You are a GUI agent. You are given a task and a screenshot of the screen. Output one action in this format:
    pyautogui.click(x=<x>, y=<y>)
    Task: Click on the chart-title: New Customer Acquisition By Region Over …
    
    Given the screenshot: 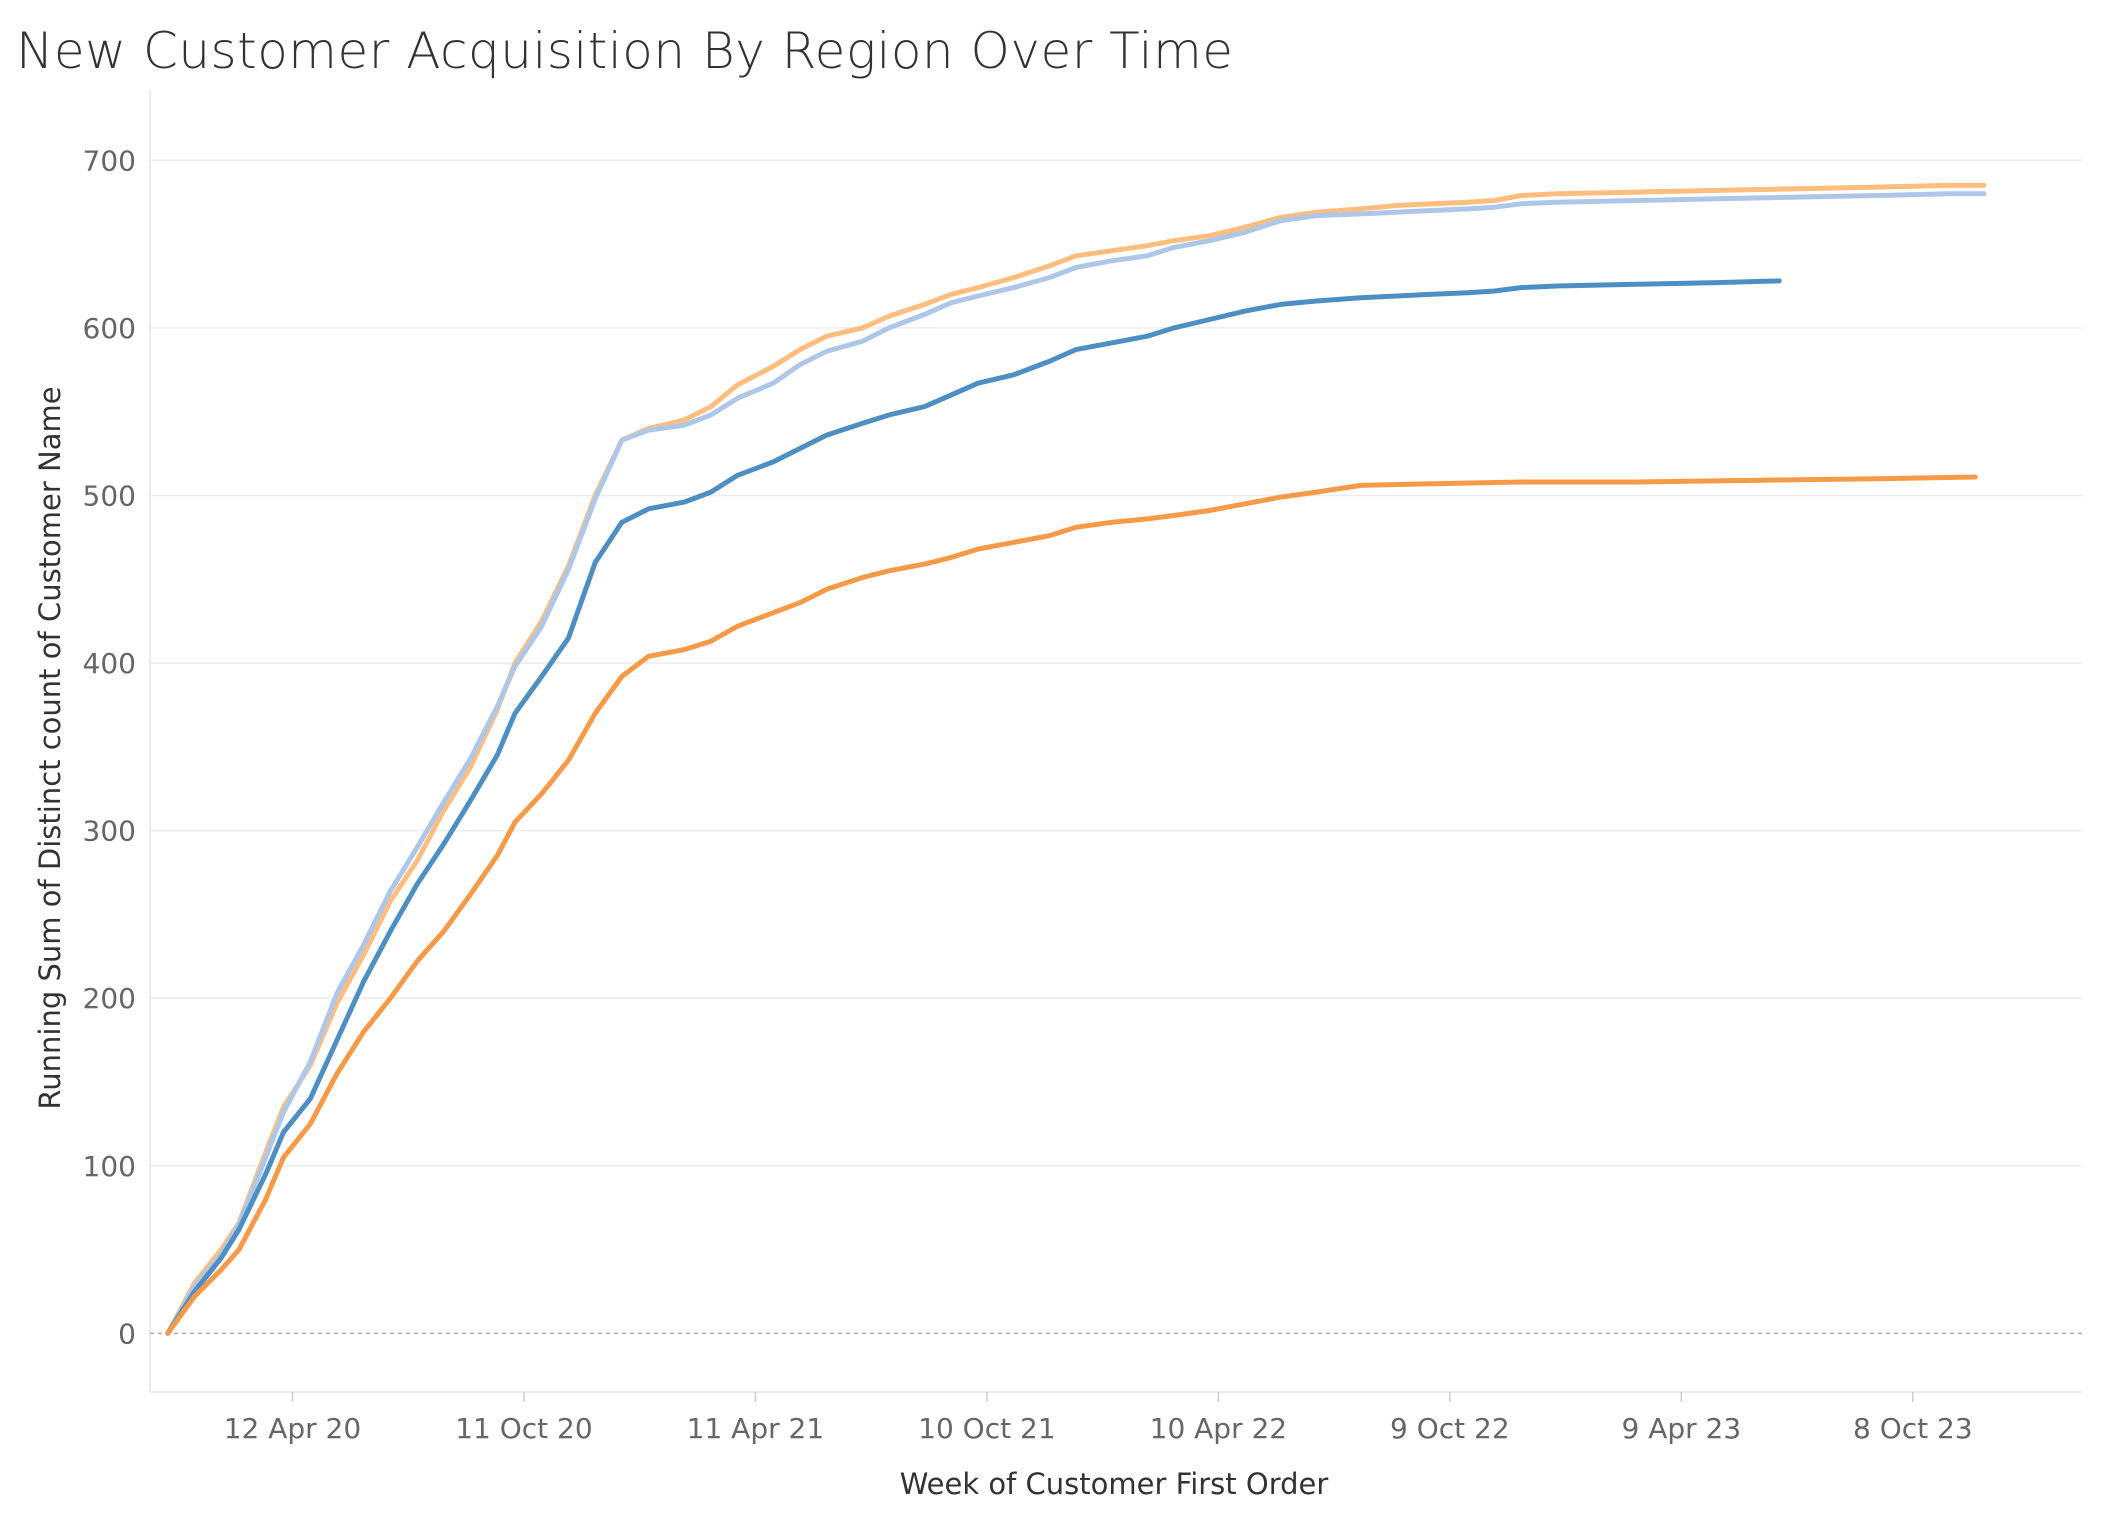 What is the action you would take?
    pyautogui.click(x=625, y=51)
    